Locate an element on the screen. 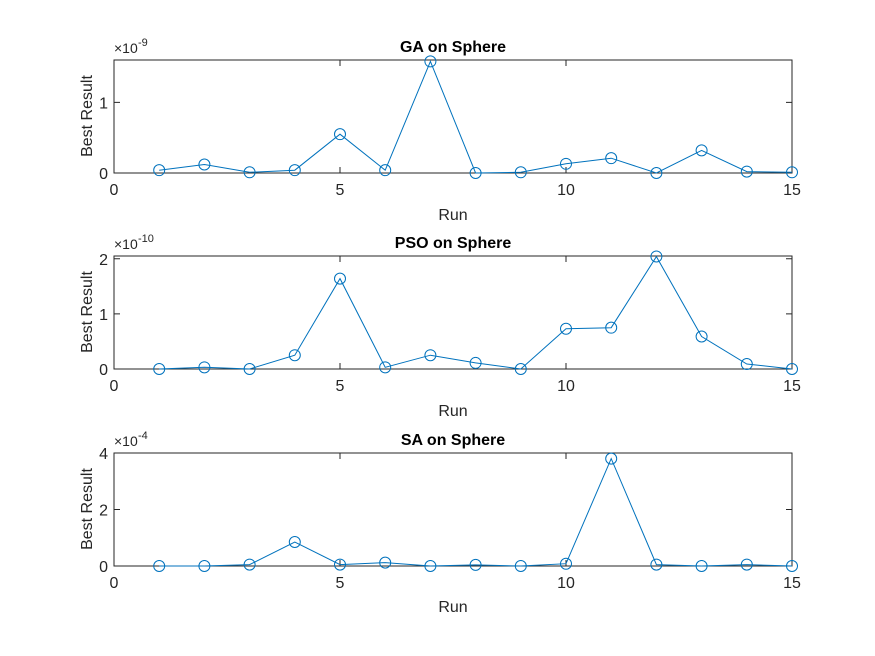 This screenshot has width=875, height=656. subplot-title: SA on Sphere is located at coordinates (453, 440).